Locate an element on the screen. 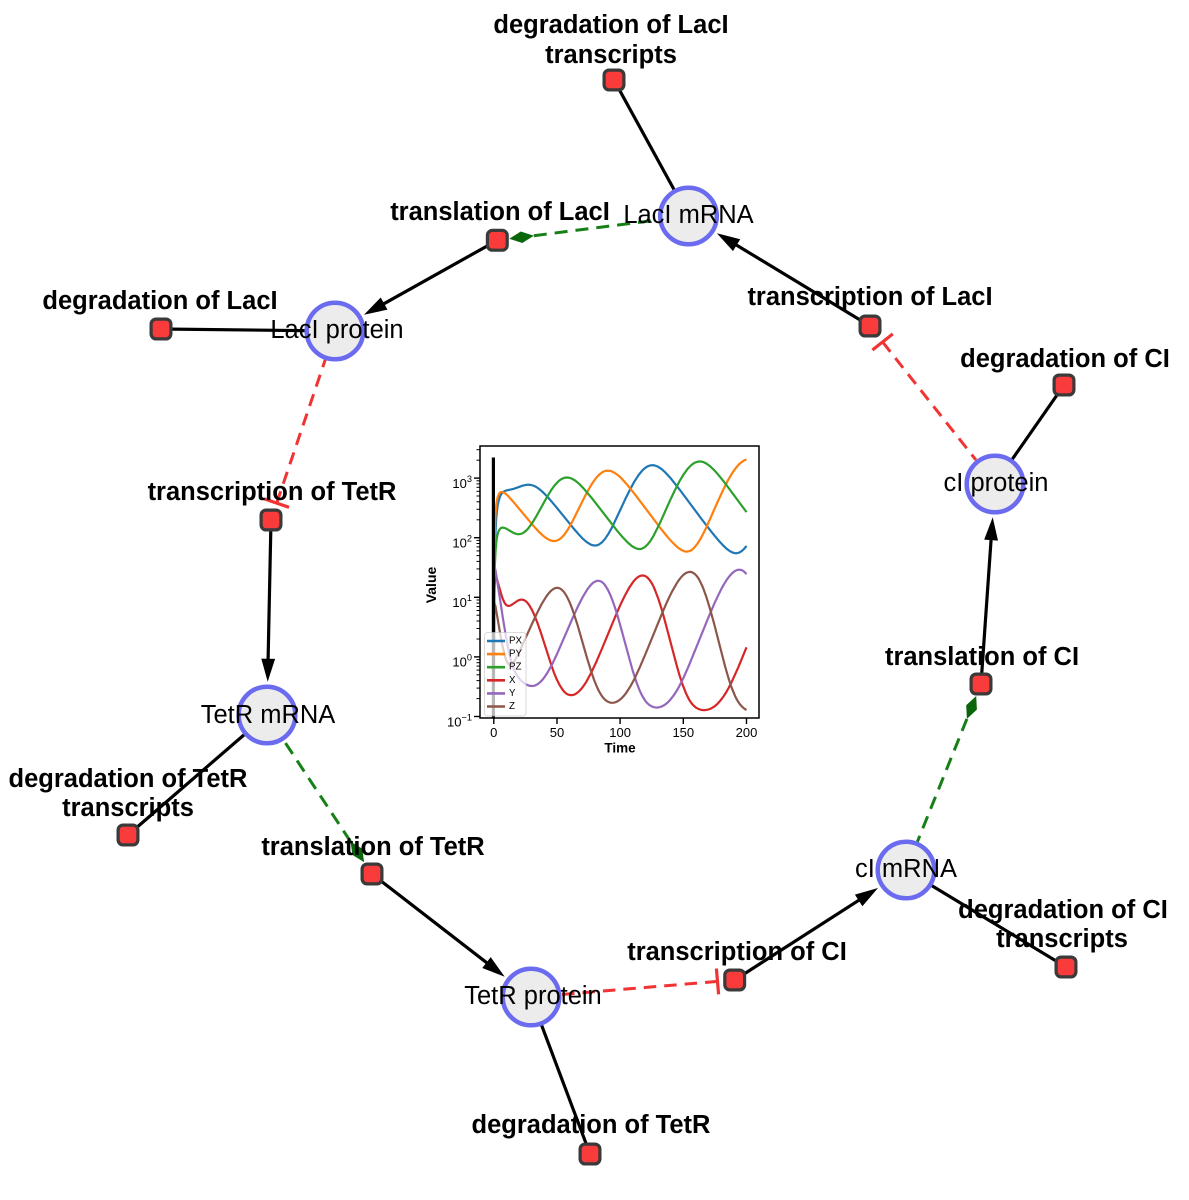 This screenshot has width=1189, height=1200. svg-text: LacI protein is located at coordinates (336, 330).